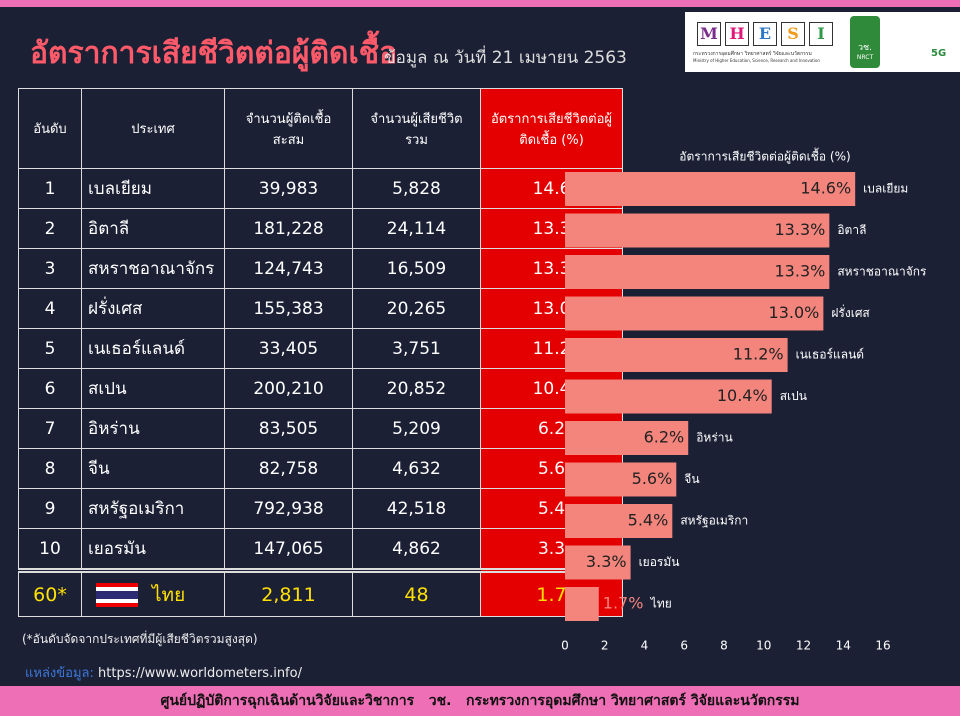 Image resolution: width=960 pixels, height=716 pixels. I want to click on cell: ไทย, so click(153, 592).